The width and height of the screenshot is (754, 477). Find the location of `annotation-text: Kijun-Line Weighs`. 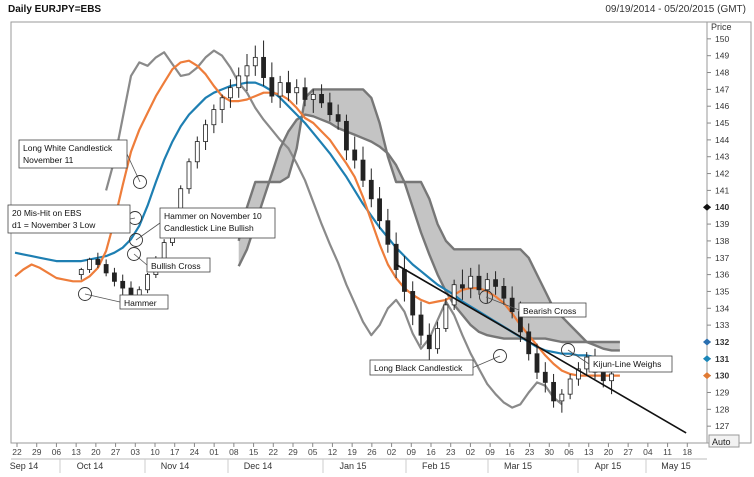

annotation-text: Kijun-Line Weighs is located at coordinates (627, 364).